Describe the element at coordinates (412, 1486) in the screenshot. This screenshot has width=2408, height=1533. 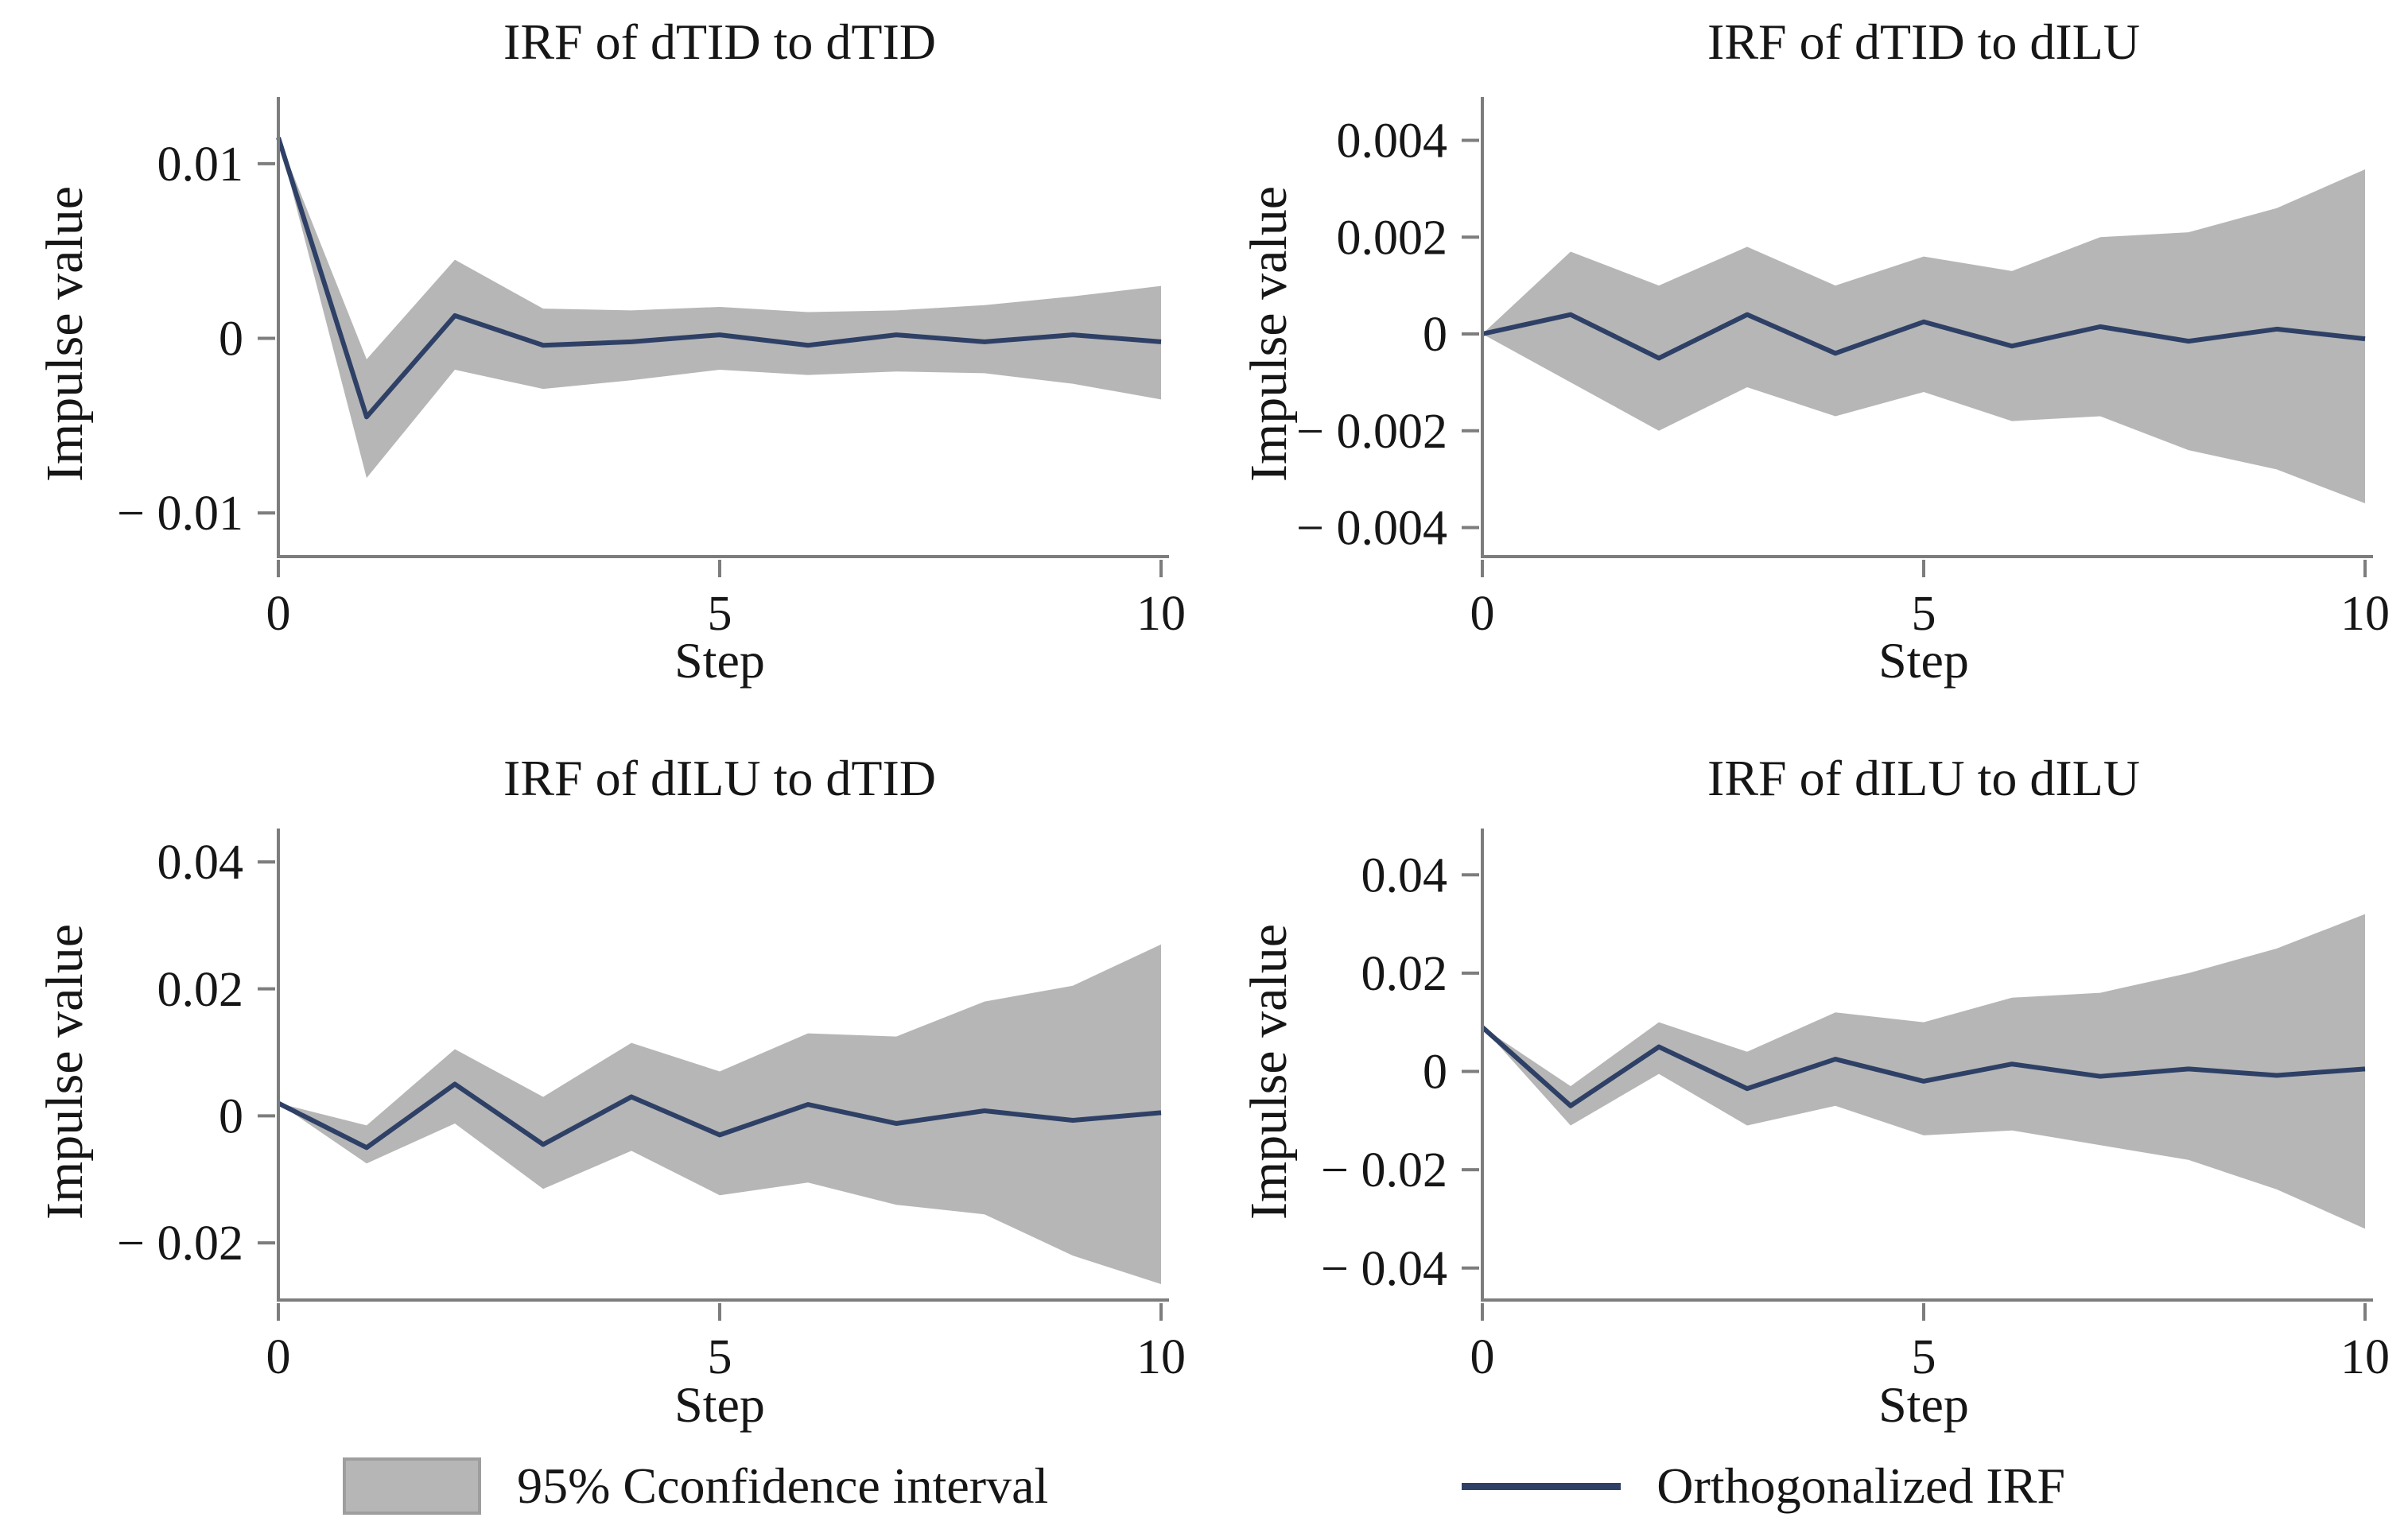
I see `confidence-band-swatch` at that location.